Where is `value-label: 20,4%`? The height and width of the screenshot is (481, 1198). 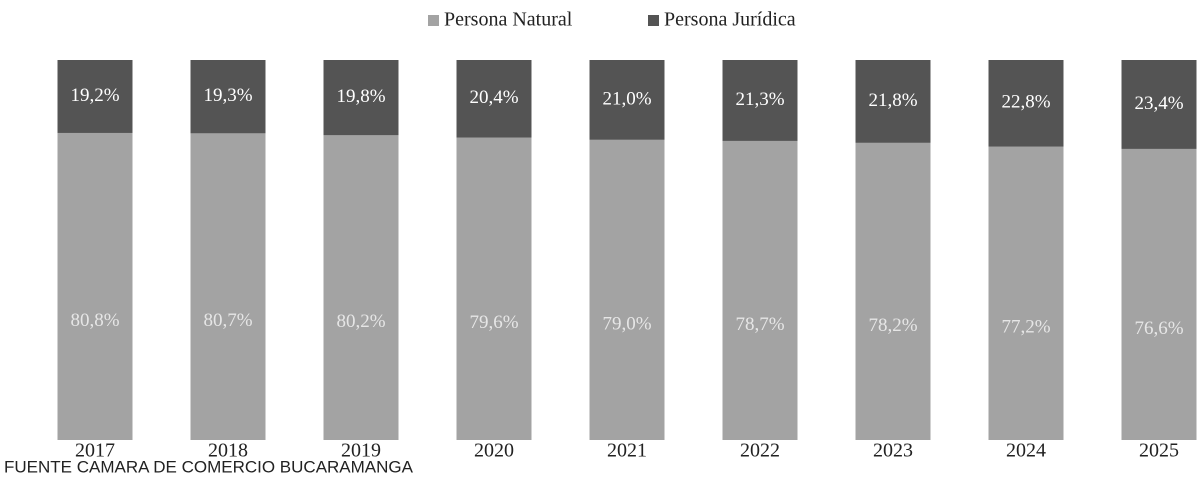 value-label: 20,4% is located at coordinates (493, 97).